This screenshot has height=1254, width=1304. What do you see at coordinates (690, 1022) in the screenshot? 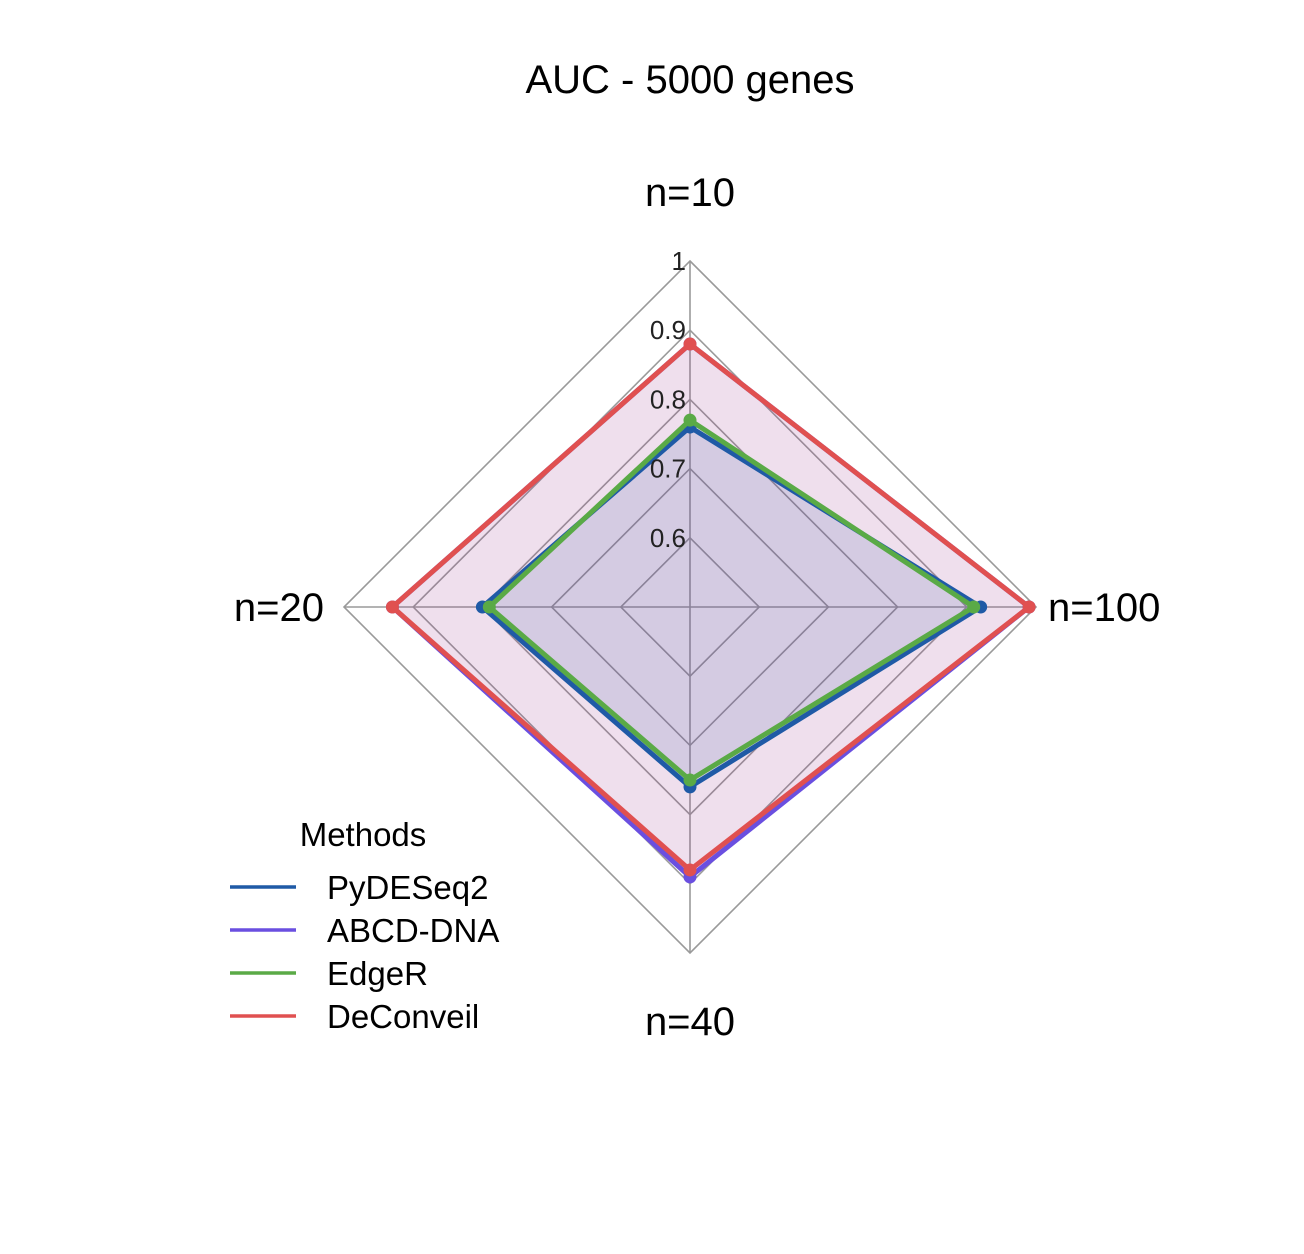
I see `axis-label-n-40: n=40` at bounding box center [690, 1022].